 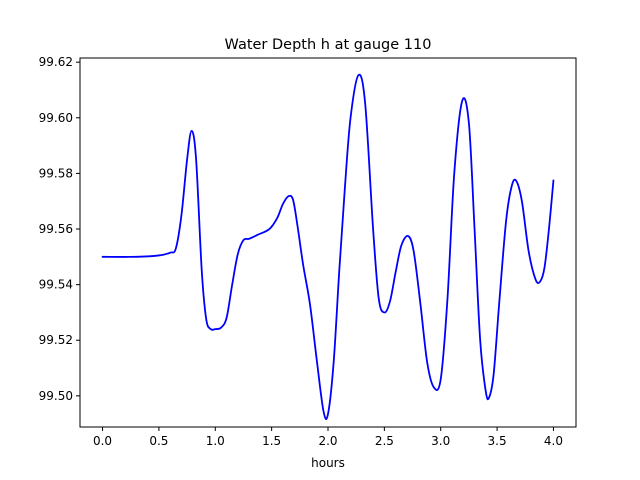 What do you see at coordinates (271, 441) in the screenshot?
I see `x-tick-label: 1.5` at bounding box center [271, 441].